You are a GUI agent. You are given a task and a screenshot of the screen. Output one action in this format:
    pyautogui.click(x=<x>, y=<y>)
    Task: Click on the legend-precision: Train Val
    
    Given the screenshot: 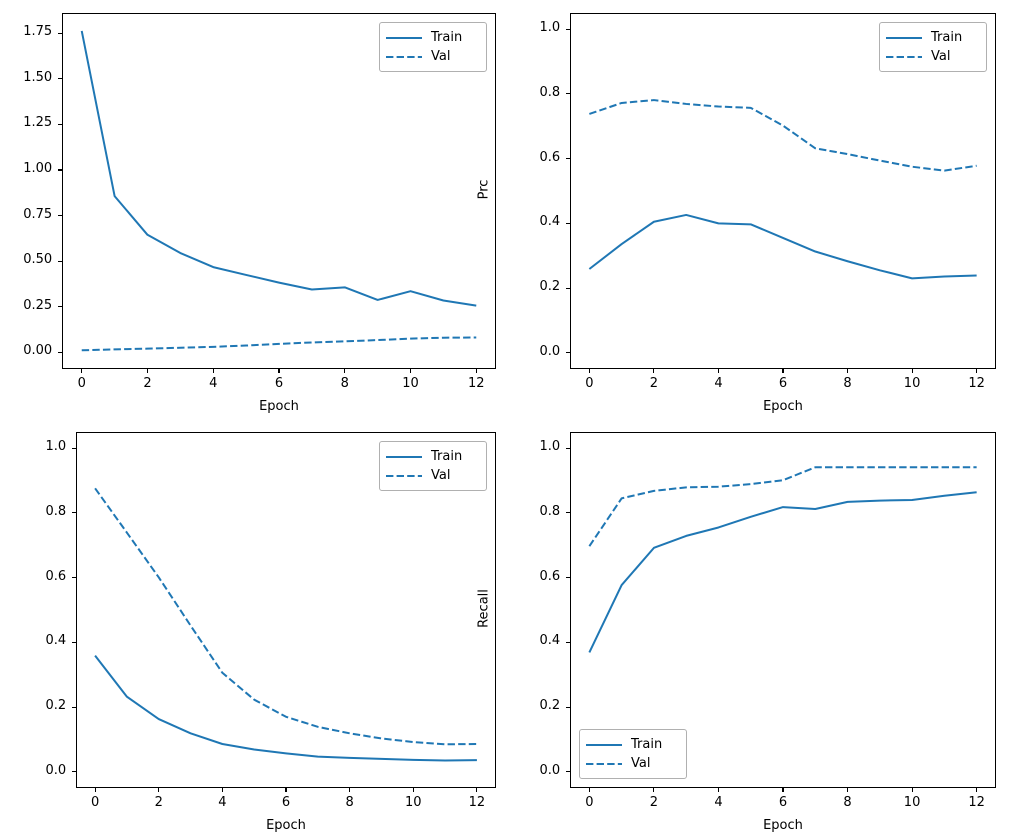 What is the action you would take?
    pyautogui.click(x=433, y=466)
    